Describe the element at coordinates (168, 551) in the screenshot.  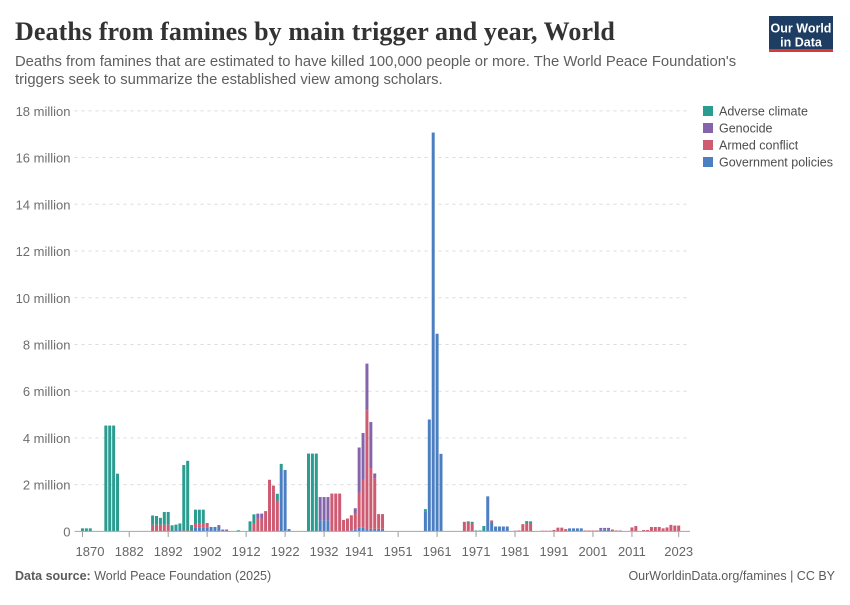
I see `svg-text: 1892` at that location.